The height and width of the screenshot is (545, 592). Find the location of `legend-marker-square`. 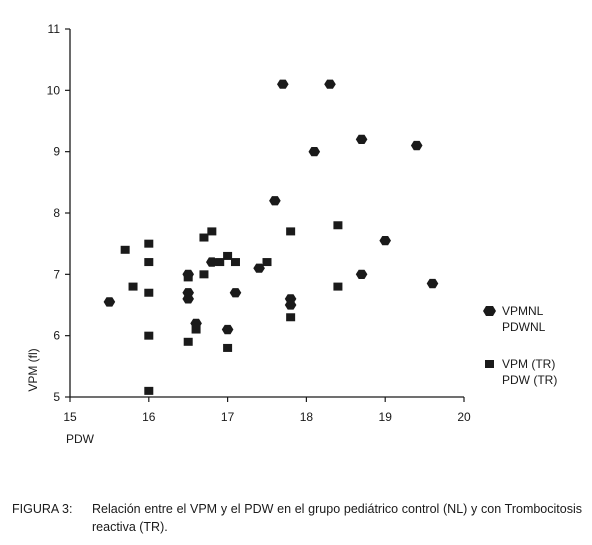

legend-marker-square is located at coordinates (489, 364).